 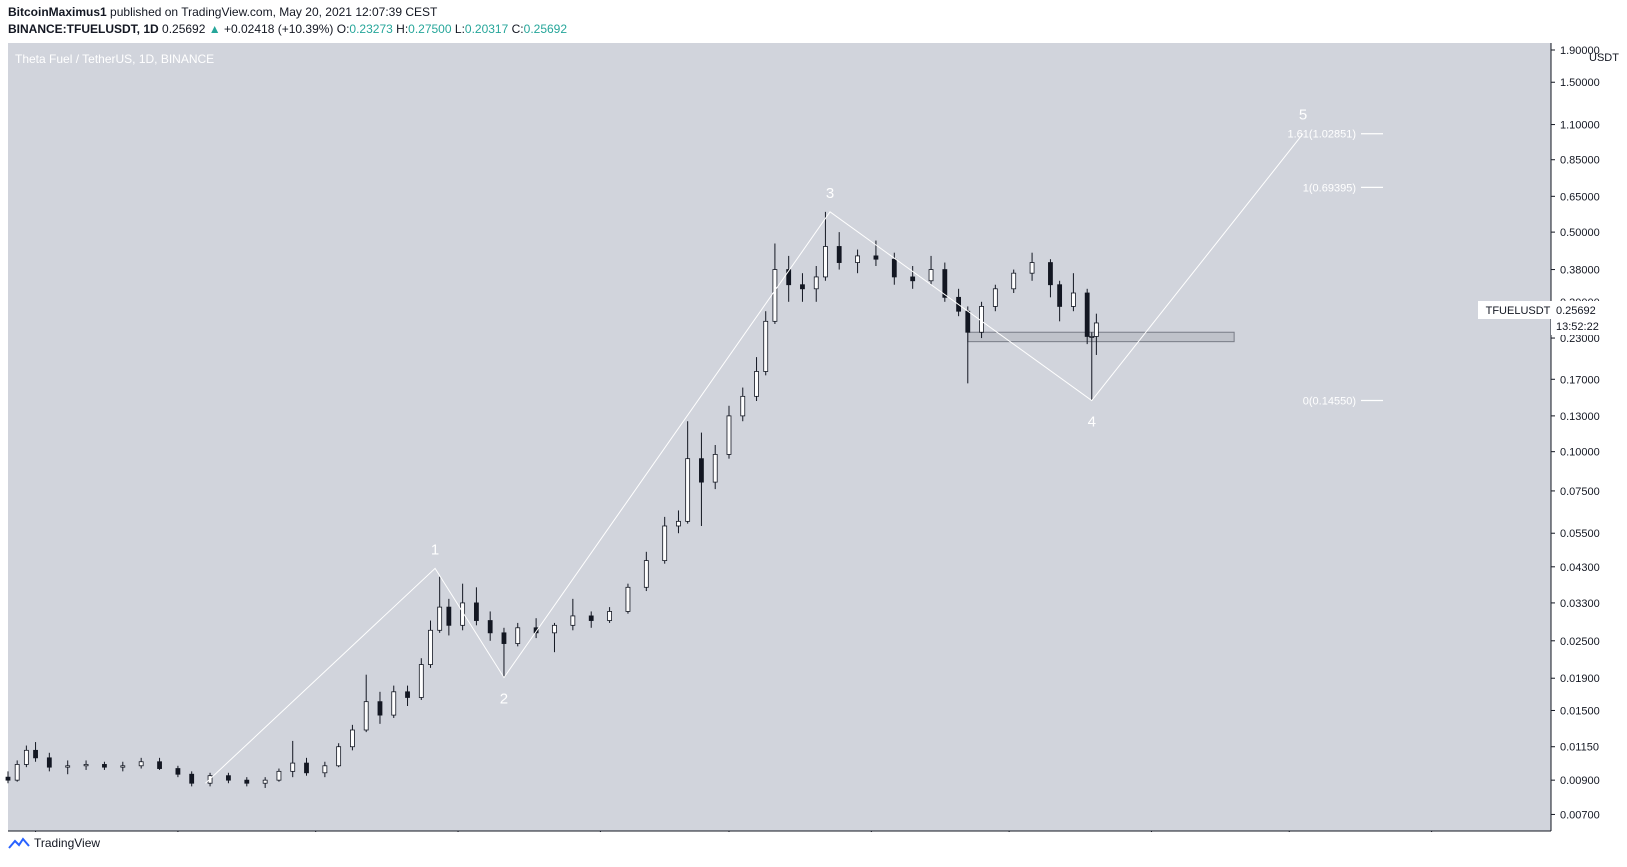 What do you see at coordinates (1335, 268) in the screenshot?
I see `fib-levels-layer: 1.61(1.02851) 1(0.69395) 0(0.14550)` at bounding box center [1335, 268].